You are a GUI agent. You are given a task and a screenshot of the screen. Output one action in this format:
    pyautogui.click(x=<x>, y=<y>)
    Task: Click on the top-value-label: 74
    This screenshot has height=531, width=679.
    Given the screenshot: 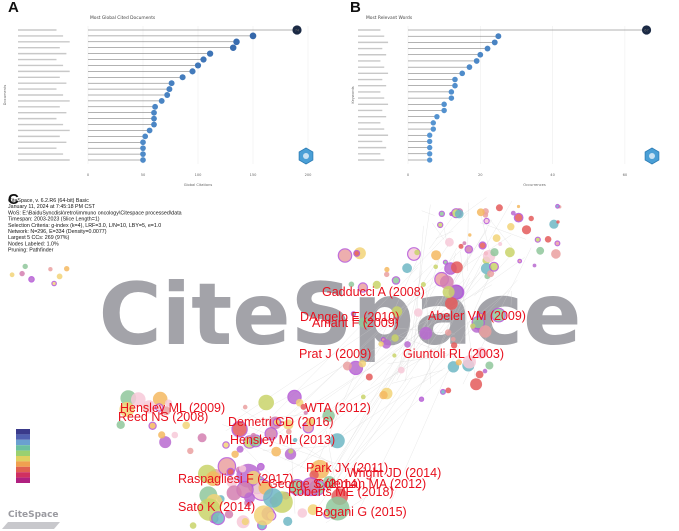 What is the action you would take?
    pyautogui.click(x=297, y=30)
    